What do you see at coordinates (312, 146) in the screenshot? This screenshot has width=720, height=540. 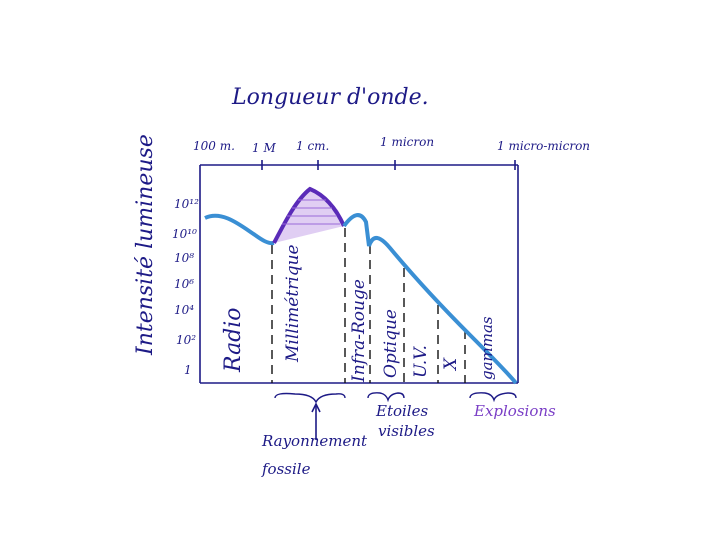 I see `top-label: 1 cm.` at bounding box center [312, 146].